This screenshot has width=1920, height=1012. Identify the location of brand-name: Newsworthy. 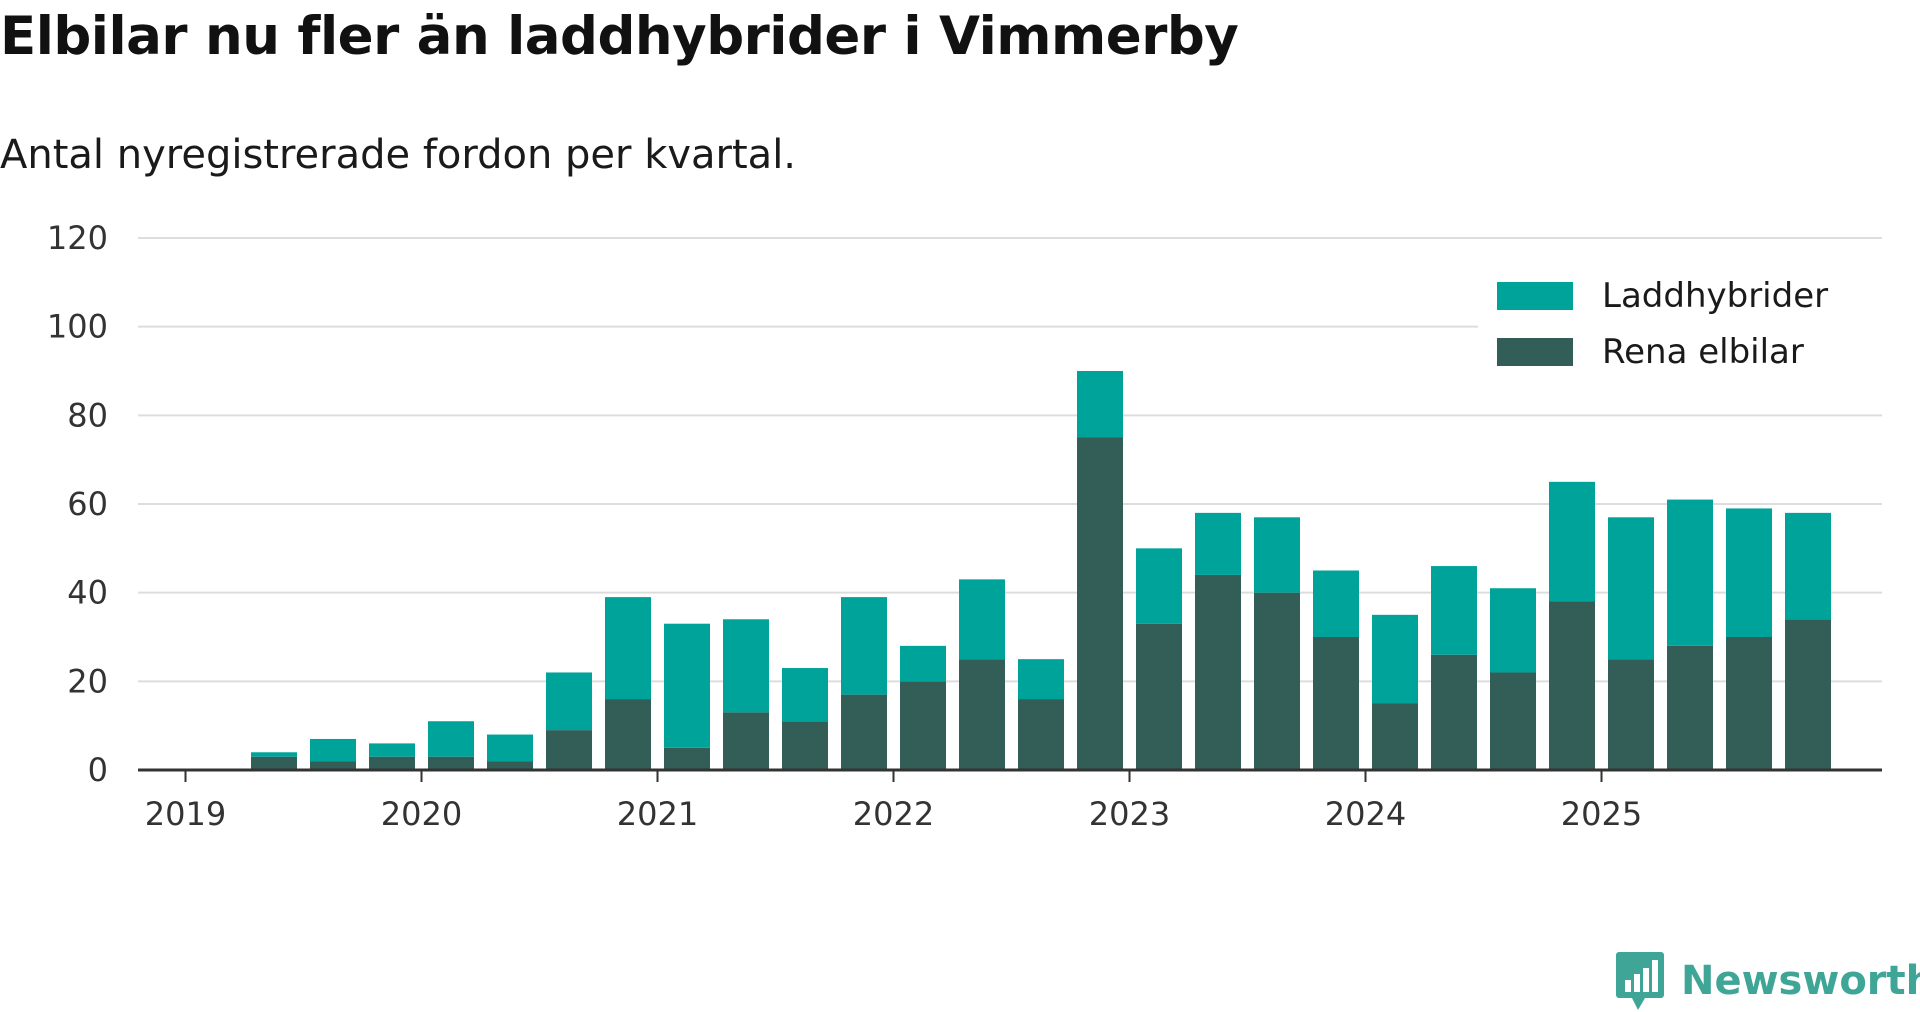
(1800, 981).